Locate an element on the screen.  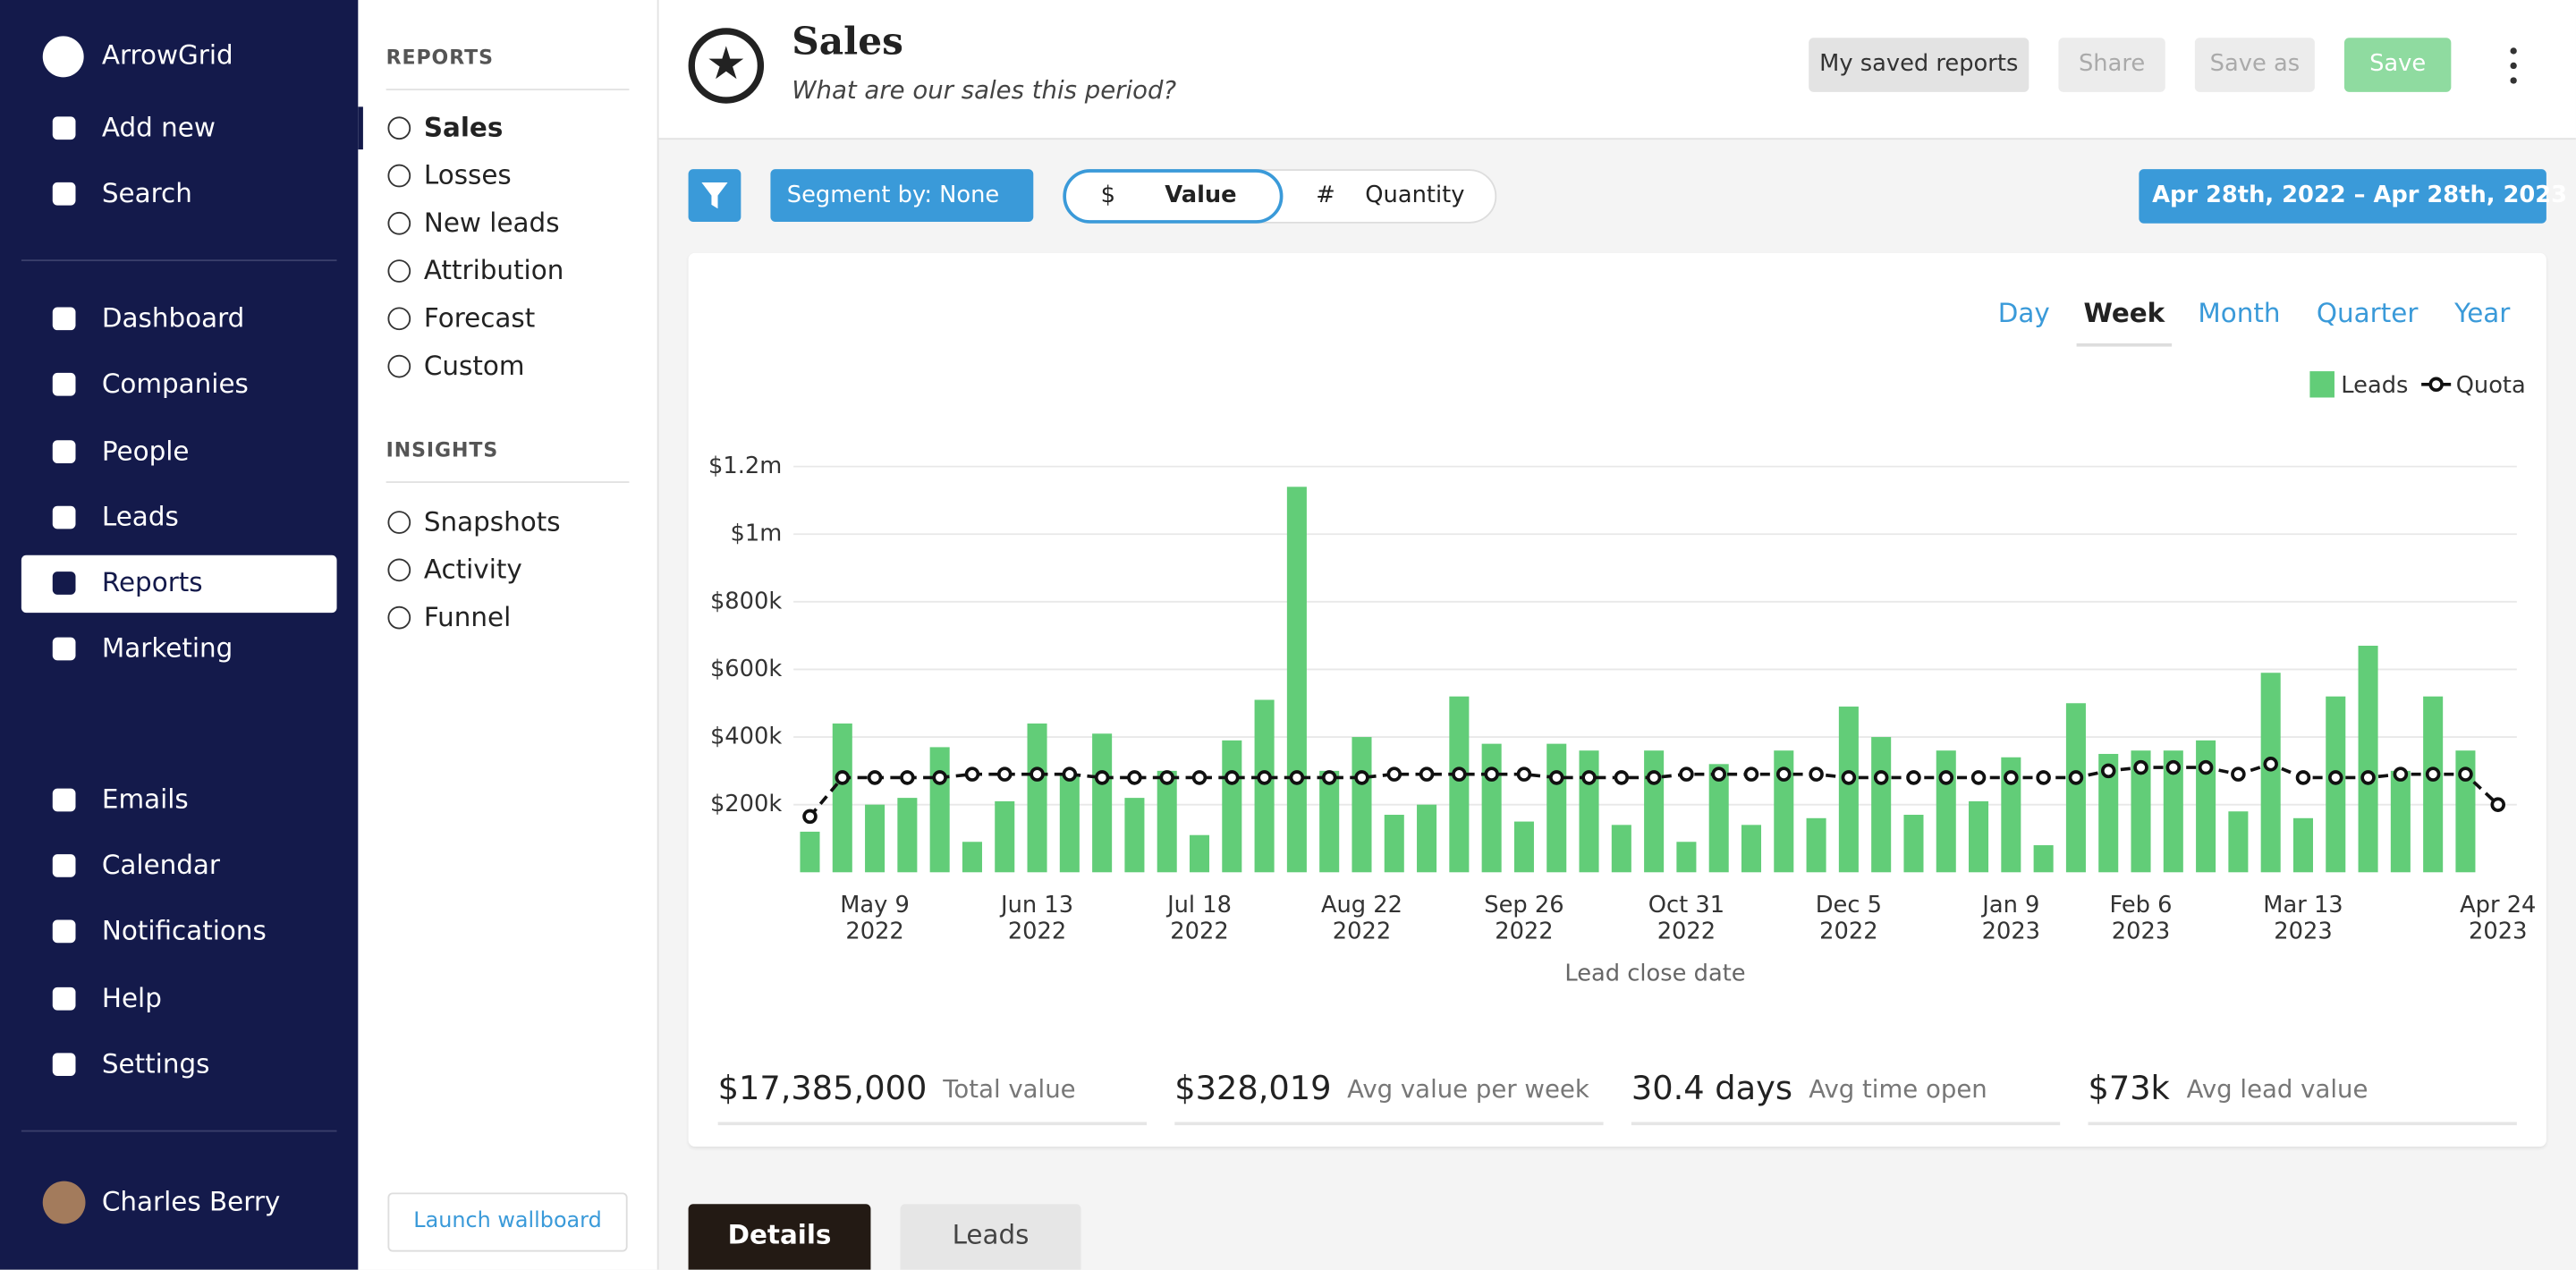
nav-item: Emails is located at coordinates (145, 799).